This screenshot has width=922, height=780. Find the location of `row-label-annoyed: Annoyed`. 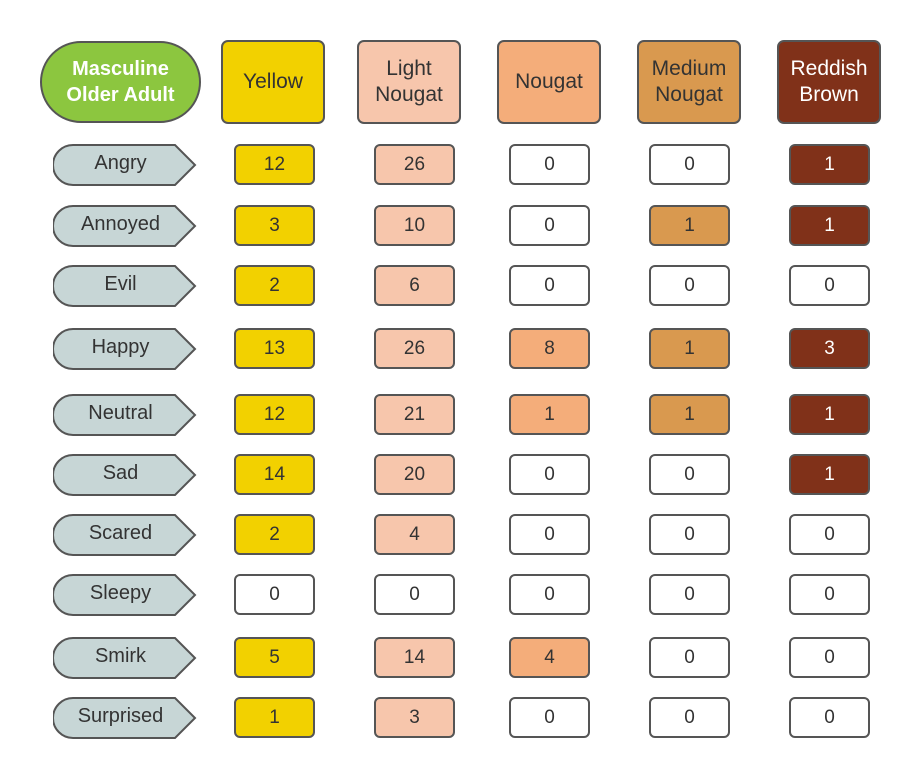

row-label-annoyed: Annoyed is located at coordinates (125, 226).